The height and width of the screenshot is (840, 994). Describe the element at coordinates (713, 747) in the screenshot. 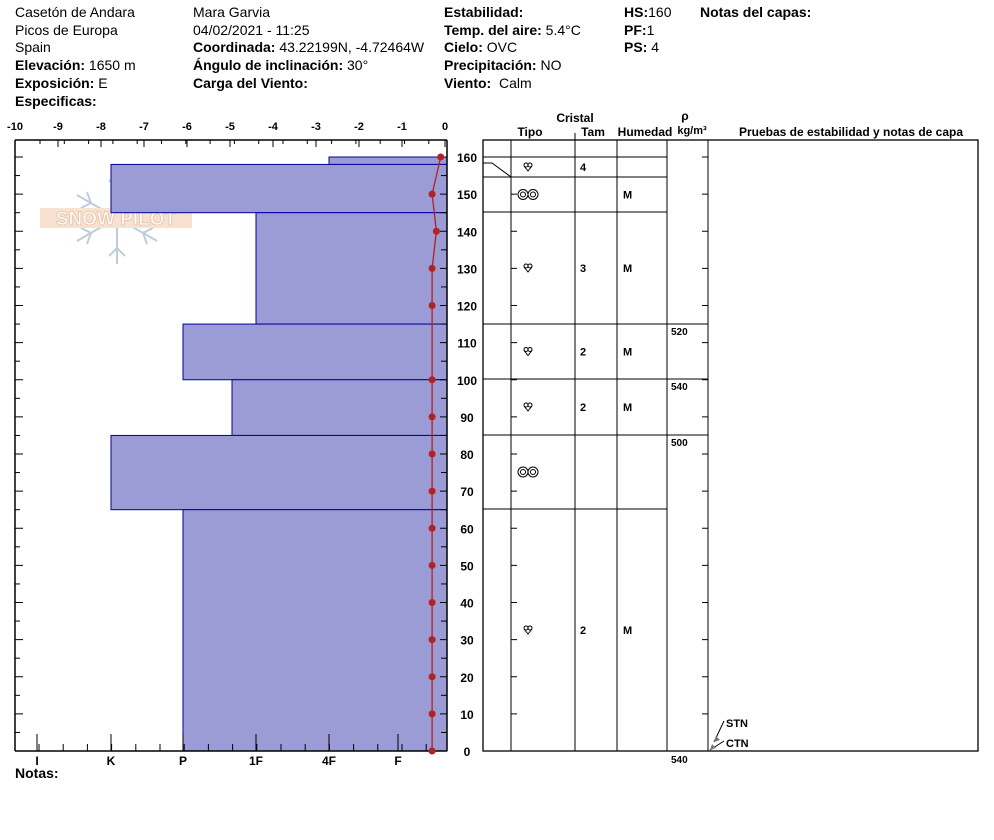

I see `arrowhead-icon` at that location.